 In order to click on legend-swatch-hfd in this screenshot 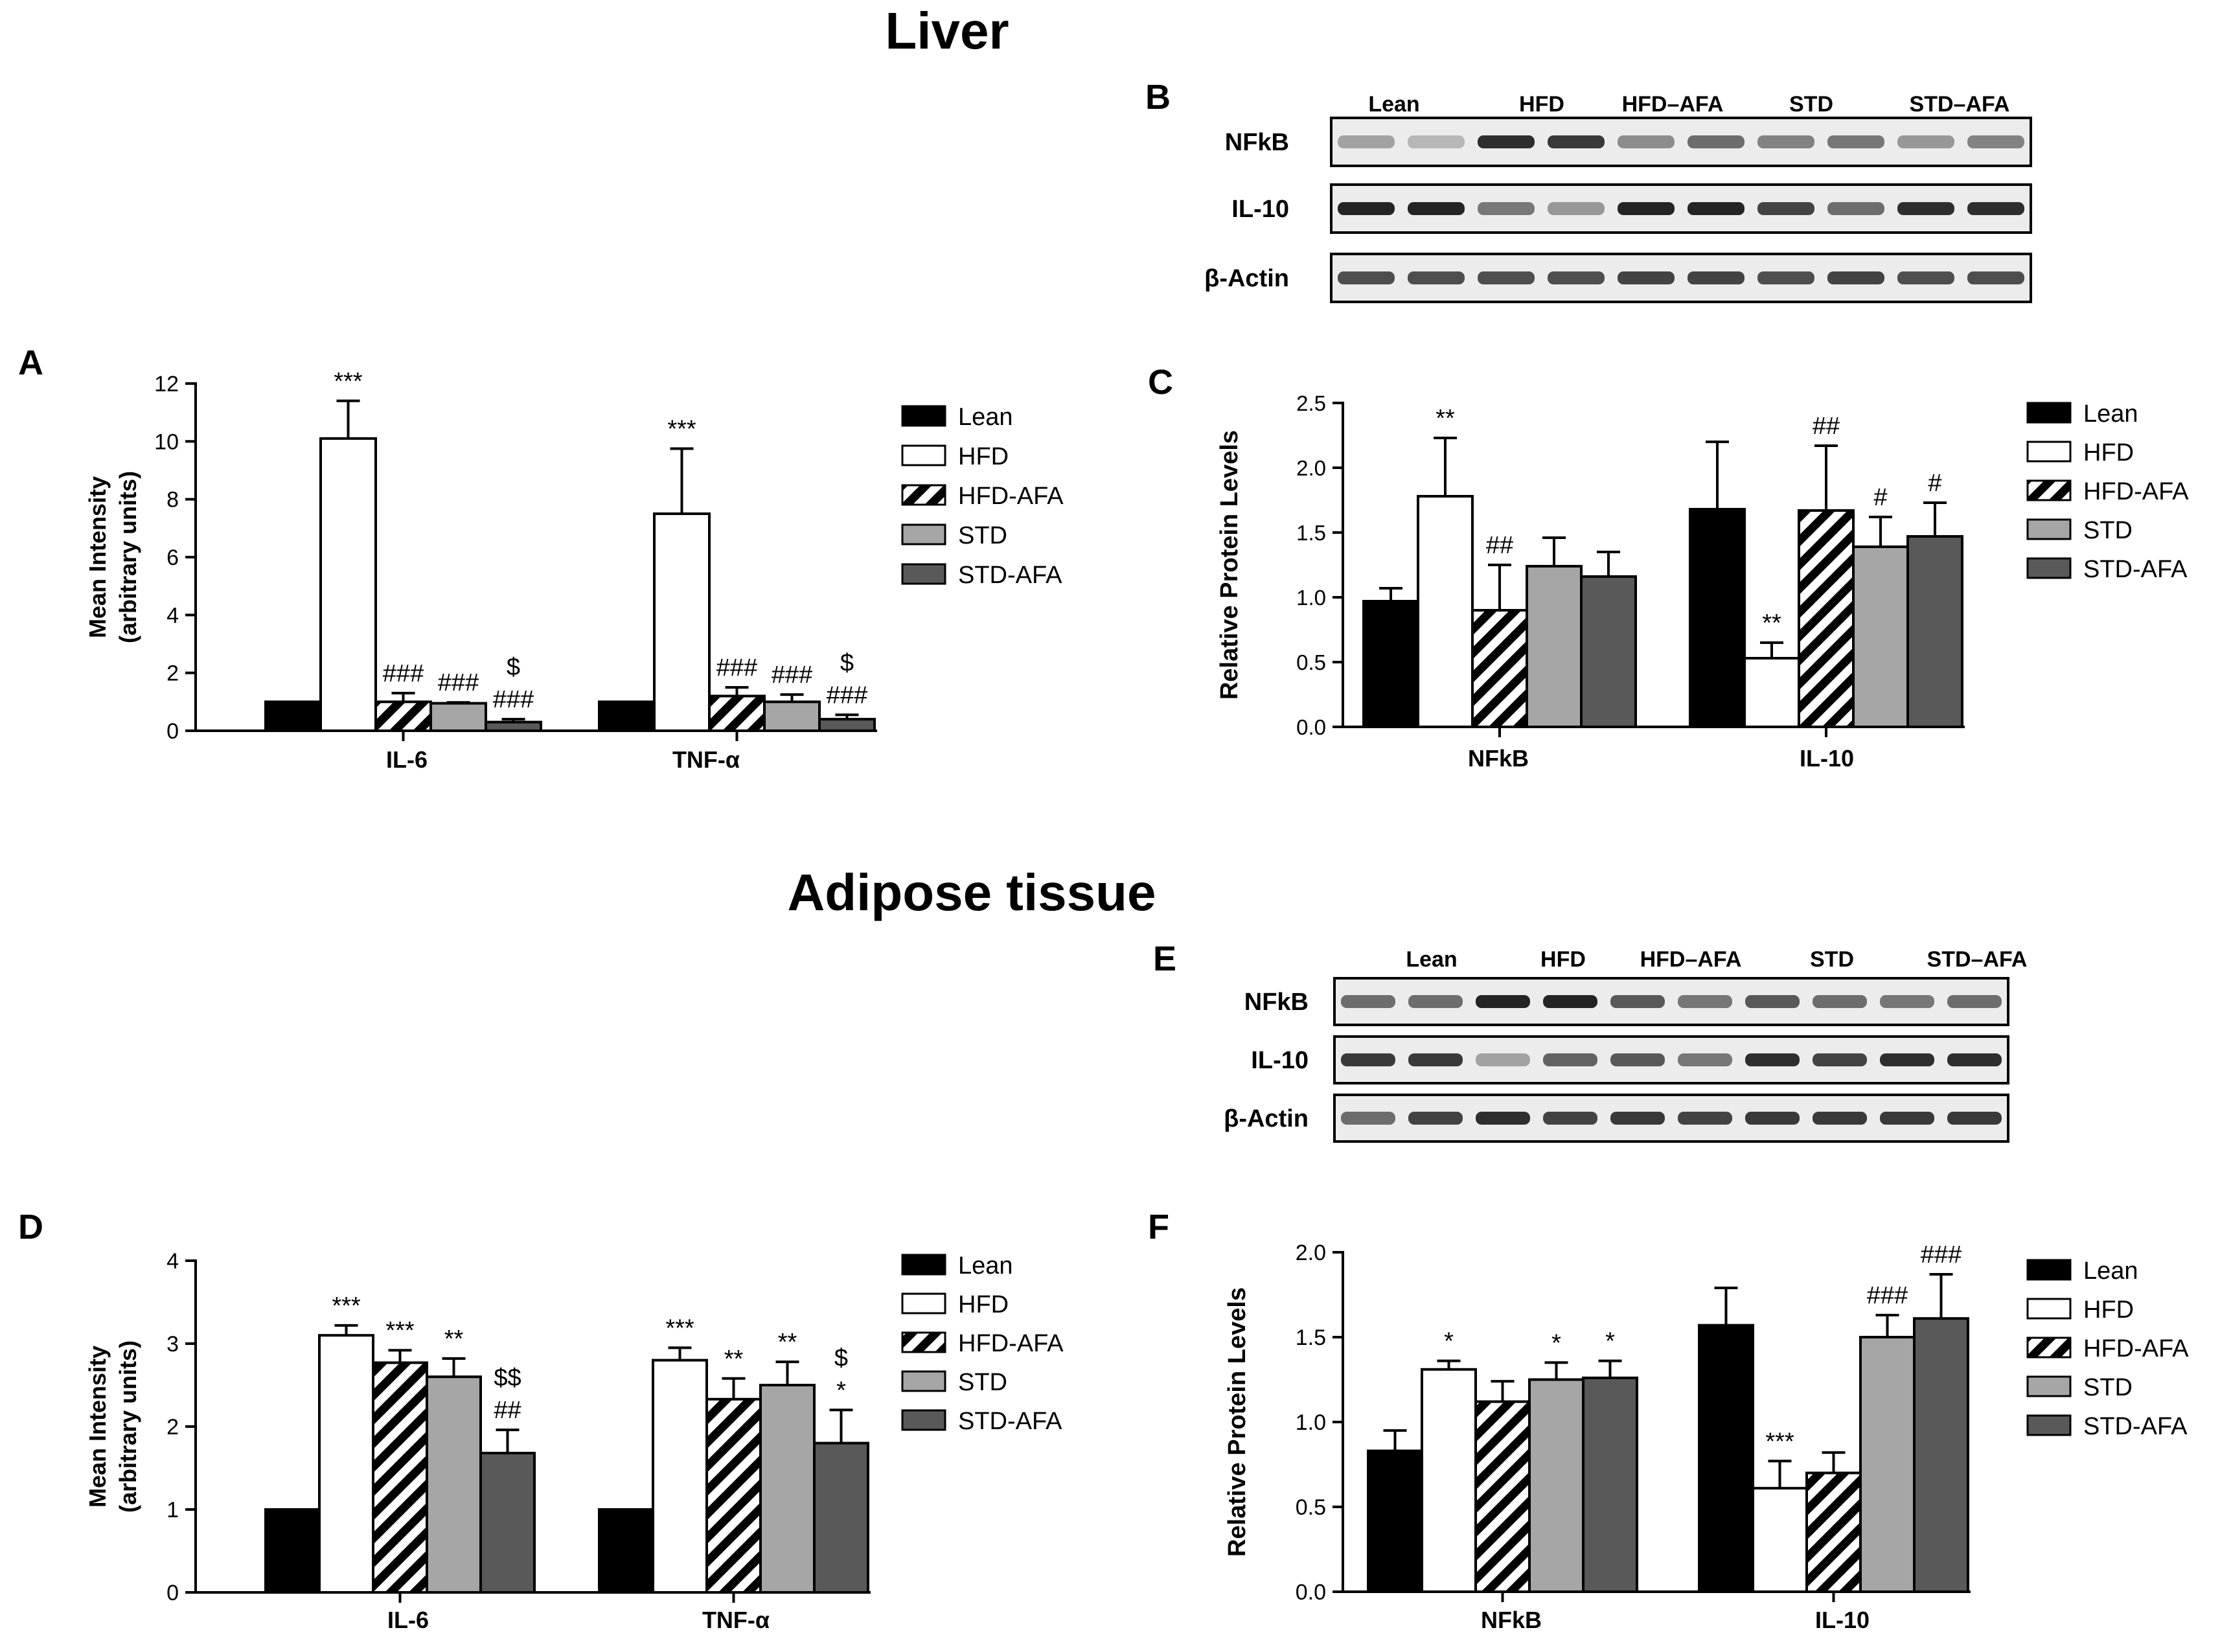, I will do `click(923, 1303)`.